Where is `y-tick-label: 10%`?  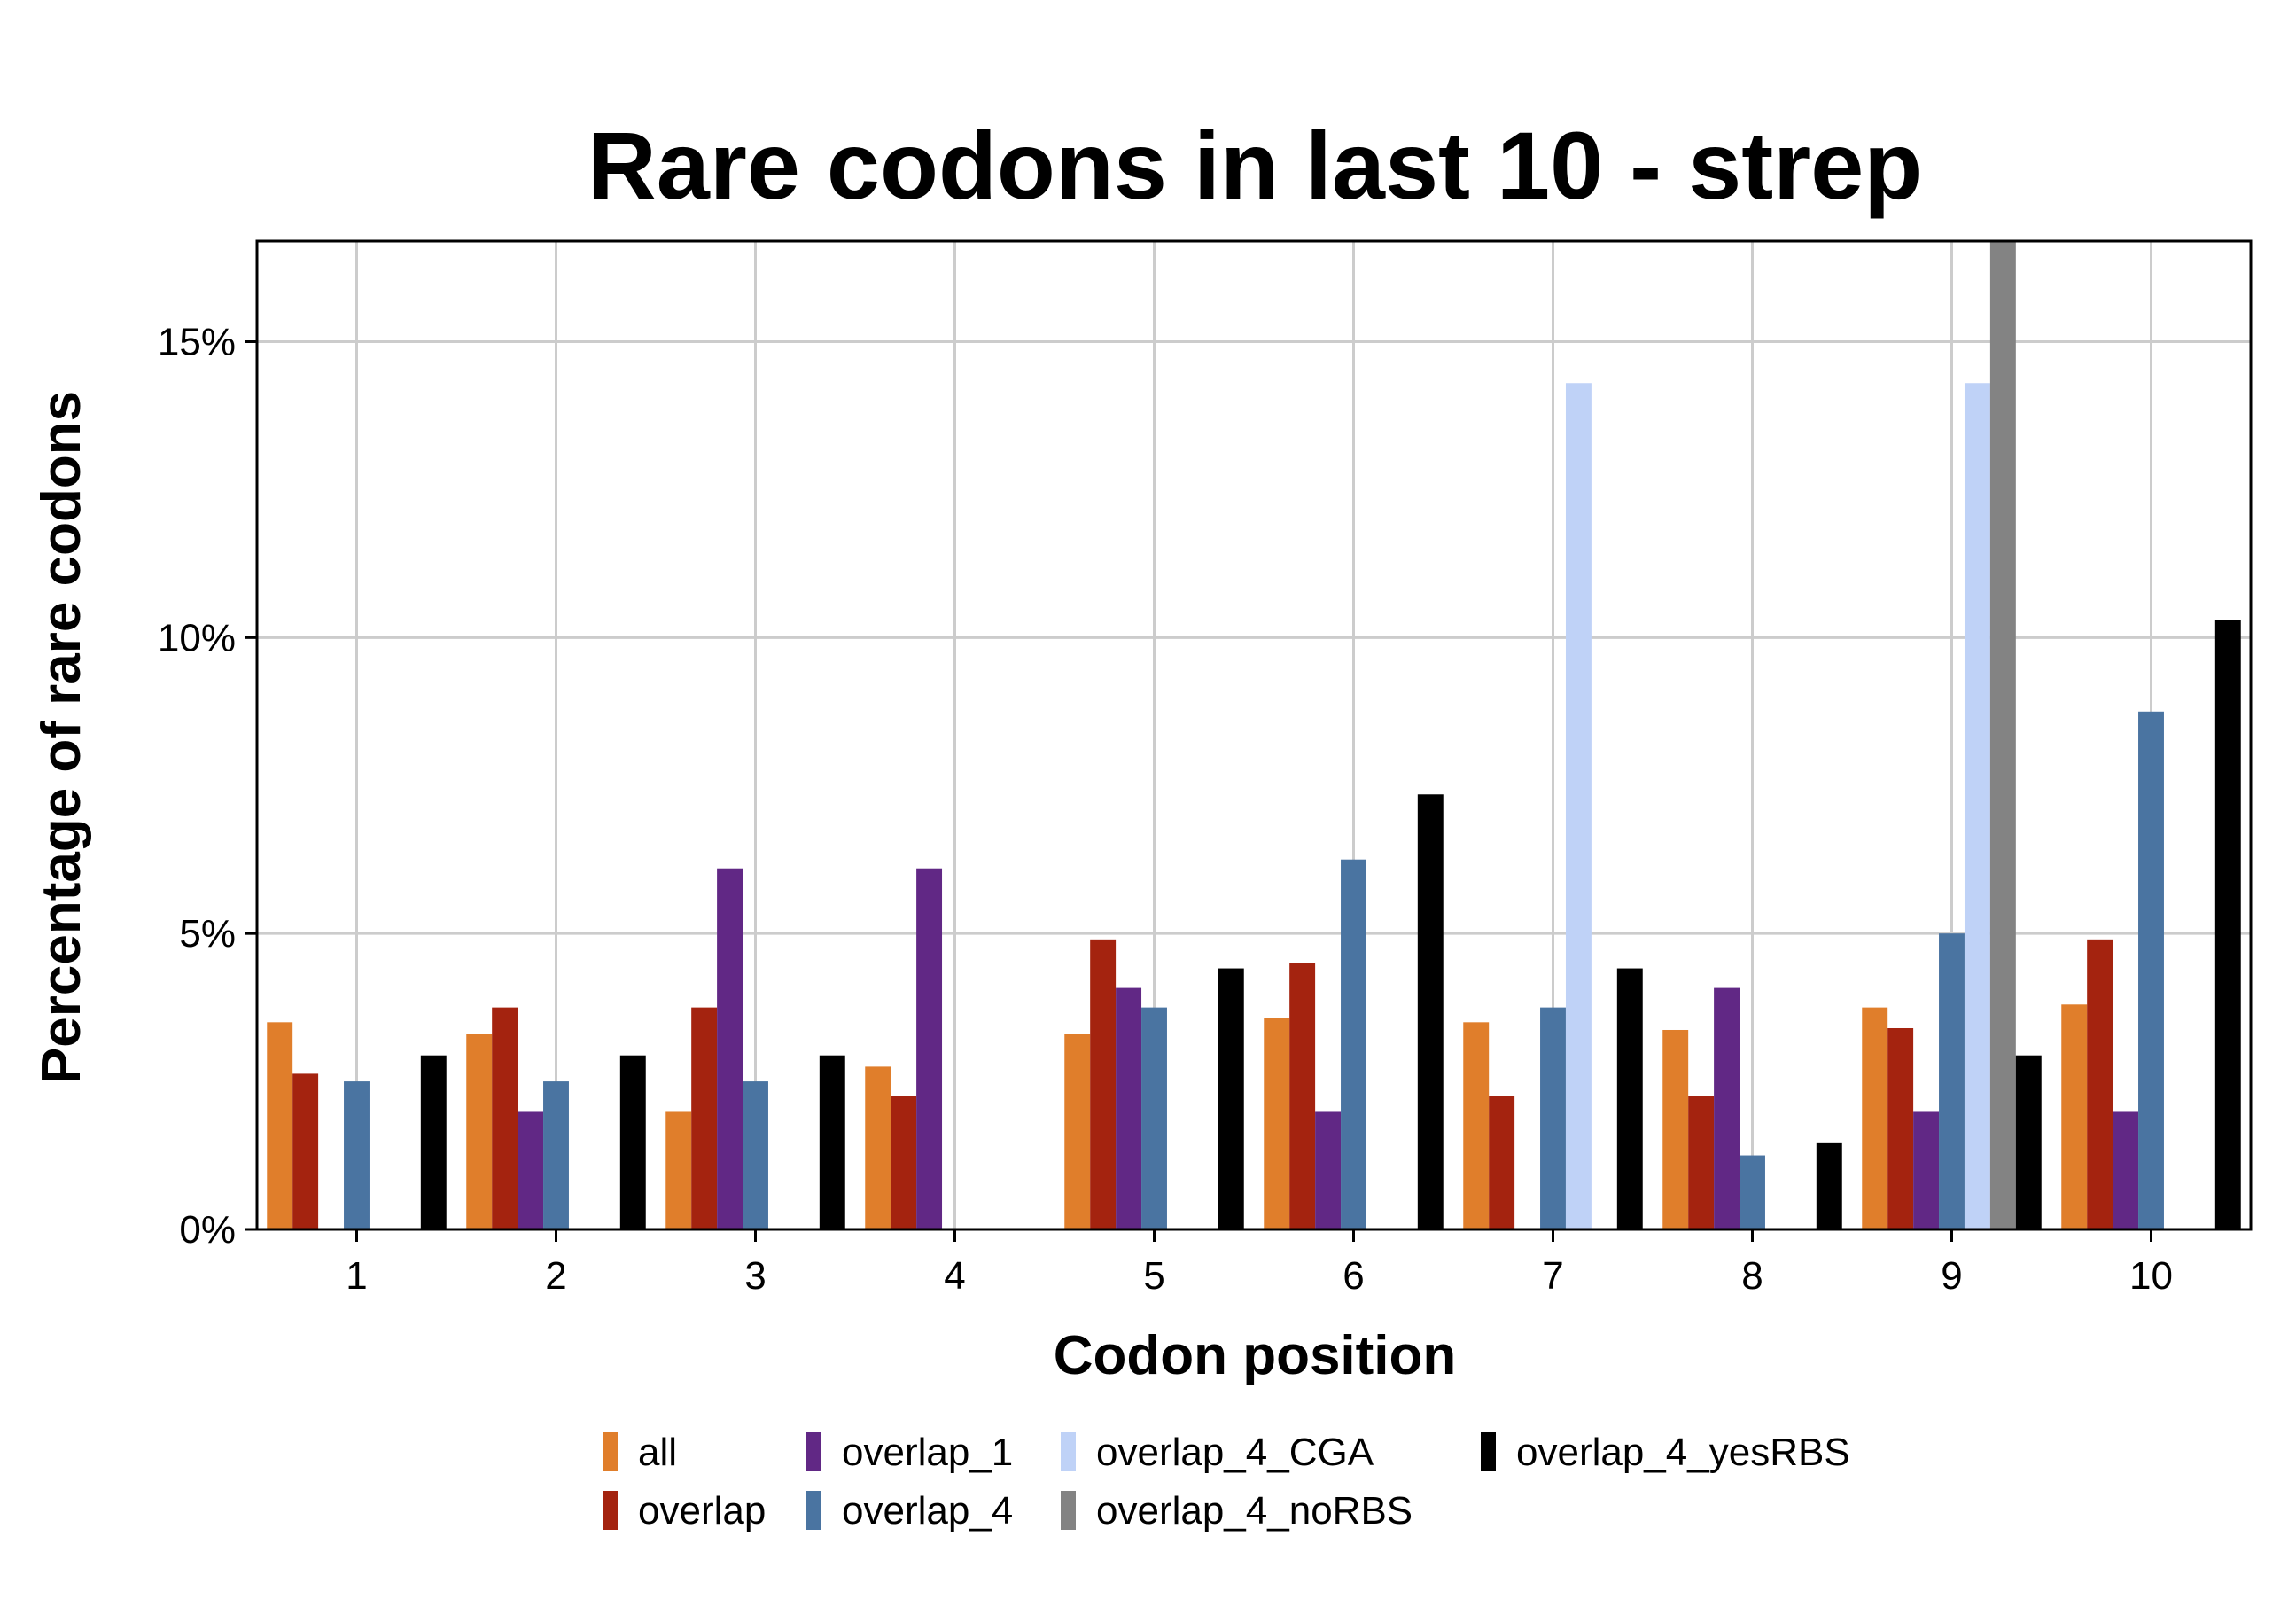
y-tick-label: 10% is located at coordinates (197, 637).